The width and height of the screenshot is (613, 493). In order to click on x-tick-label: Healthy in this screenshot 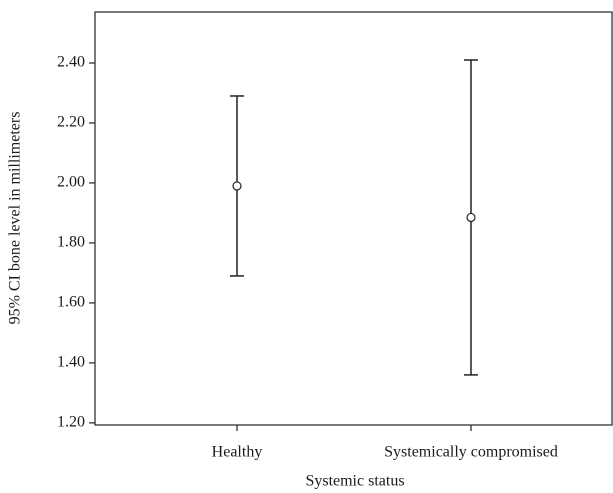, I will do `click(237, 452)`.